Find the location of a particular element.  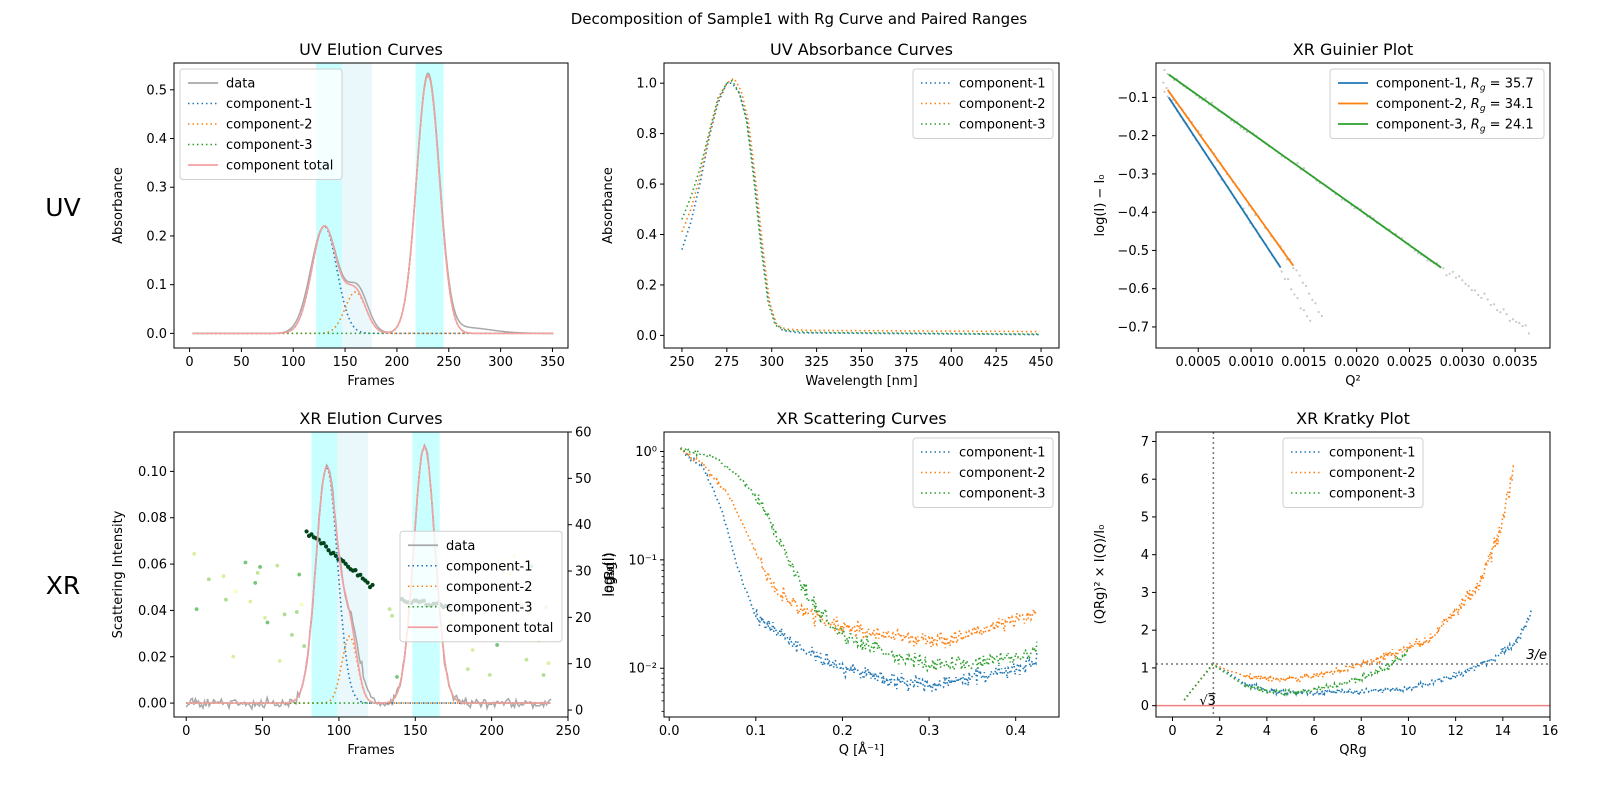

y-axis-label: Scattering Intensity is located at coordinates (118, 574).